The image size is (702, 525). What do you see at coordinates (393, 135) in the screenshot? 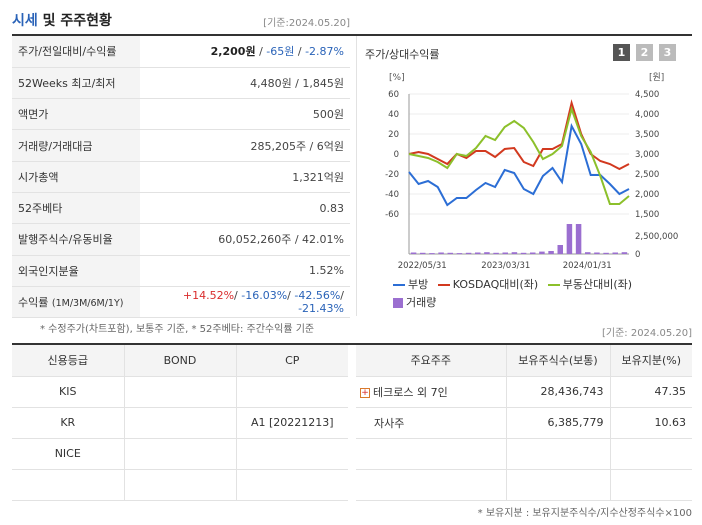
I see `left-tick-label: 20` at bounding box center [393, 135].